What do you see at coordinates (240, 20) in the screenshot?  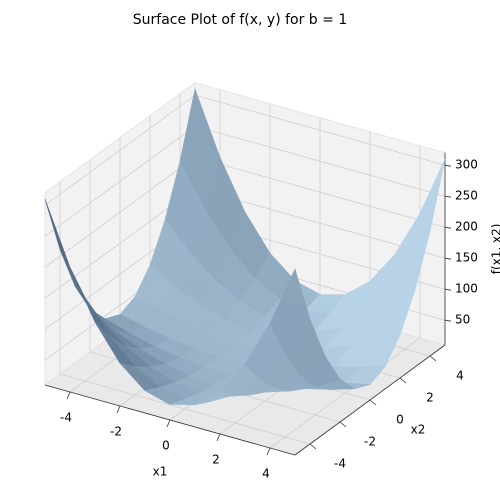 I see `chart-title: Surface Plot of f(x, y) for b = 1` at bounding box center [240, 20].